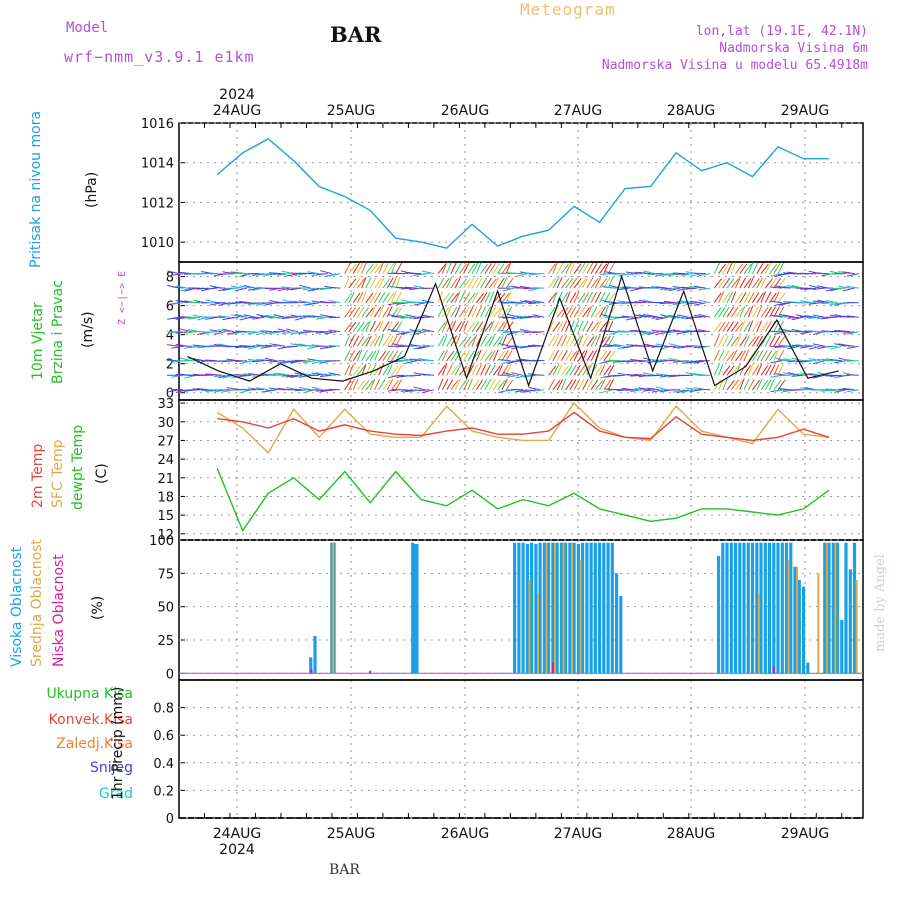 The width and height of the screenshot is (900, 900). Describe the element at coordinates (691, 111) in the screenshot. I see `xtick-label-top: 28AUG` at that location.